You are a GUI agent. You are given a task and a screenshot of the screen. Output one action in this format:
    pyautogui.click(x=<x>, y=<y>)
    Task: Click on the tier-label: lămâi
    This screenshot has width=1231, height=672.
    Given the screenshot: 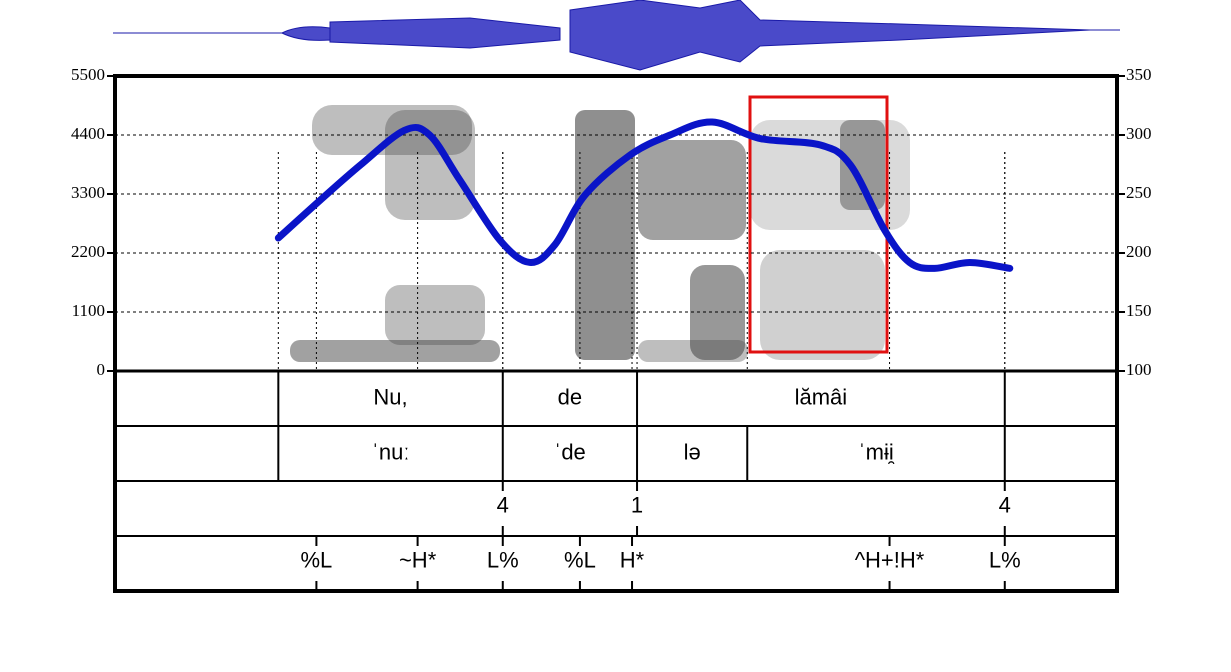 What is the action you would take?
    pyautogui.click(x=821, y=396)
    